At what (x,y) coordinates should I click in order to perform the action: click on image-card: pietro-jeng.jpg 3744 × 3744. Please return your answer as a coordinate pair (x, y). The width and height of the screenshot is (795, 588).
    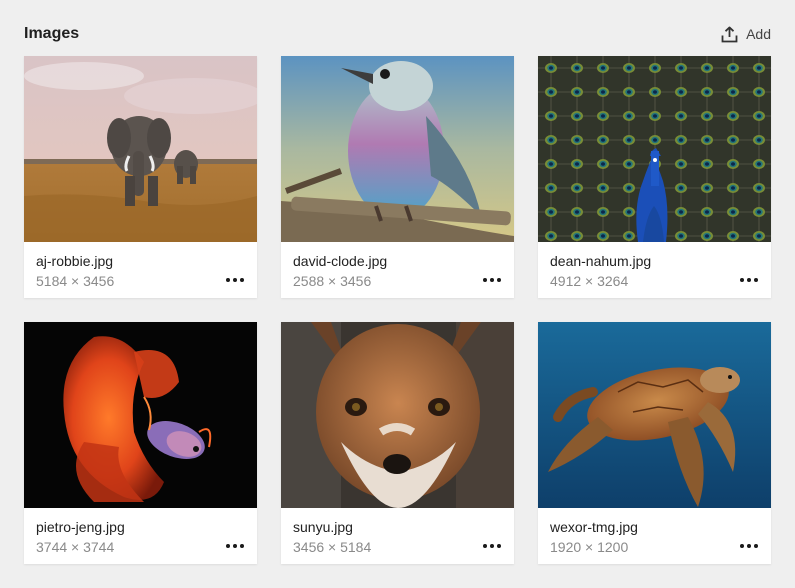
    Looking at the image, I should click on (140, 443).